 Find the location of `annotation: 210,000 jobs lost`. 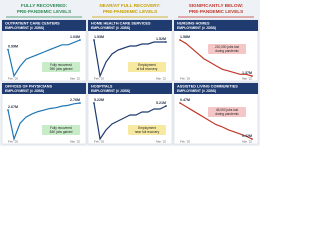

annotation: 210,000 jobs lost is located at coordinates (227, 47).